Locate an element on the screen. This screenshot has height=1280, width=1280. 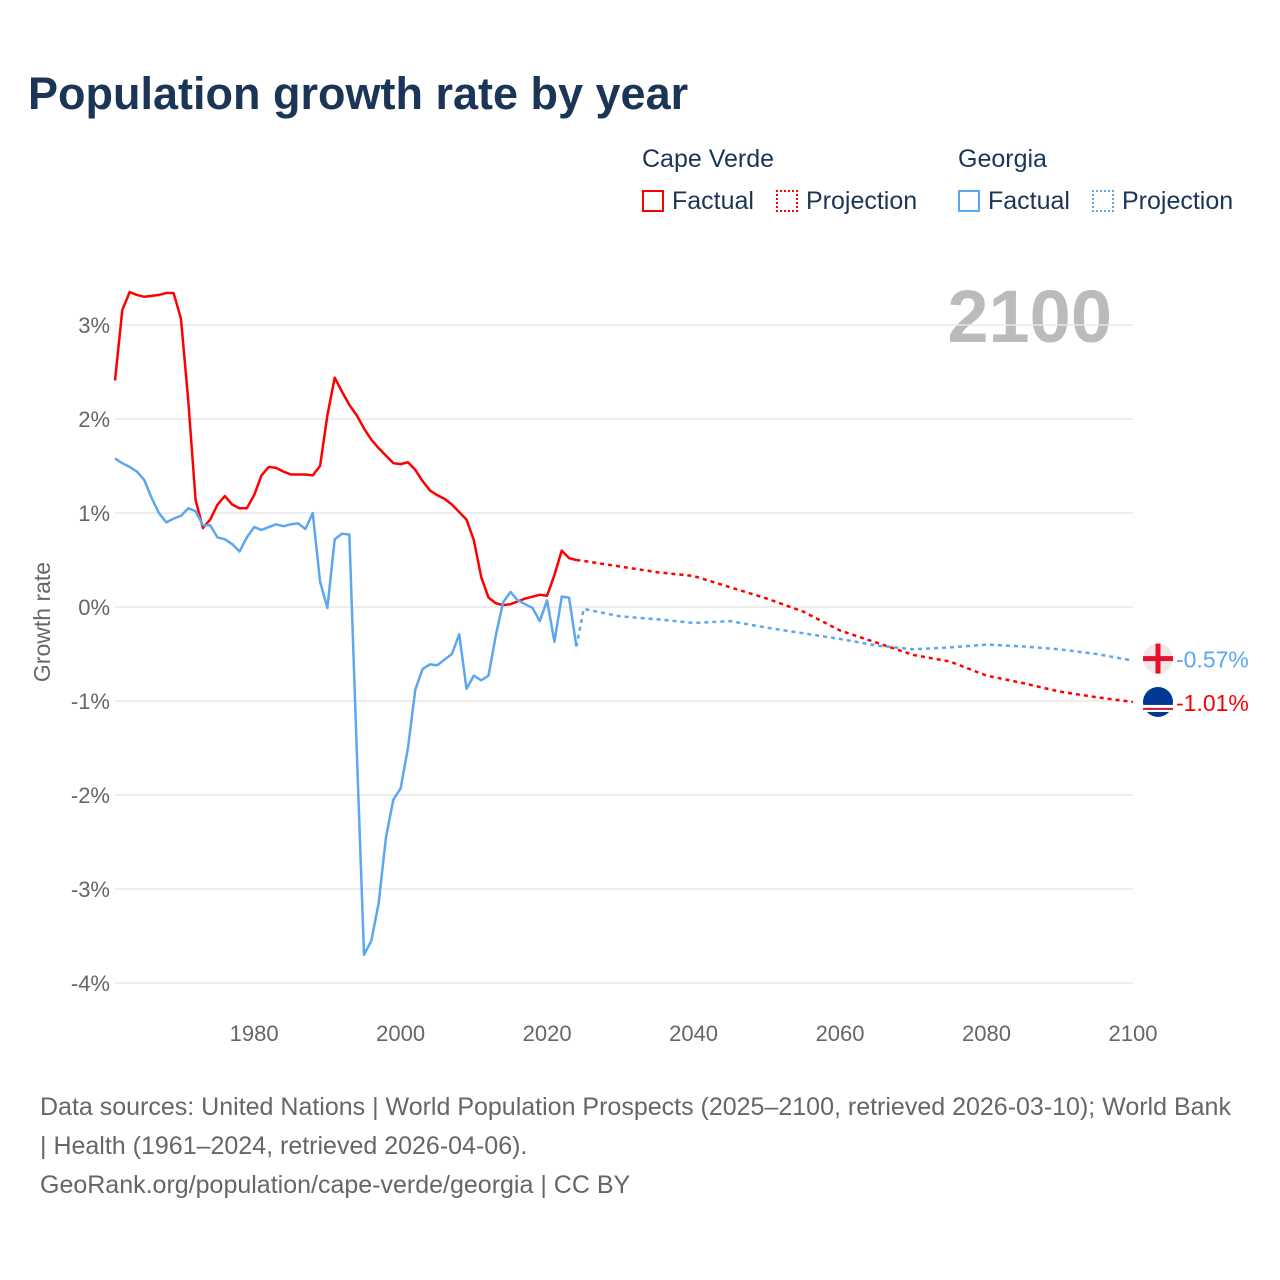
y-tick-label: 3% is located at coordinates (94, 325).